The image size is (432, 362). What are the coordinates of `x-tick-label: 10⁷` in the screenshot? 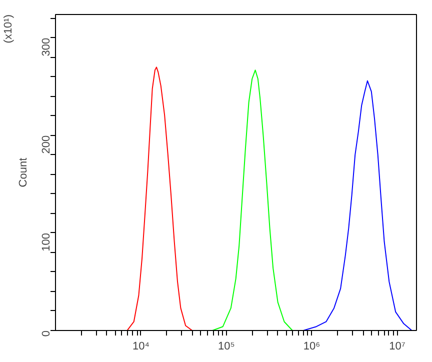 It's located at (397, 346).